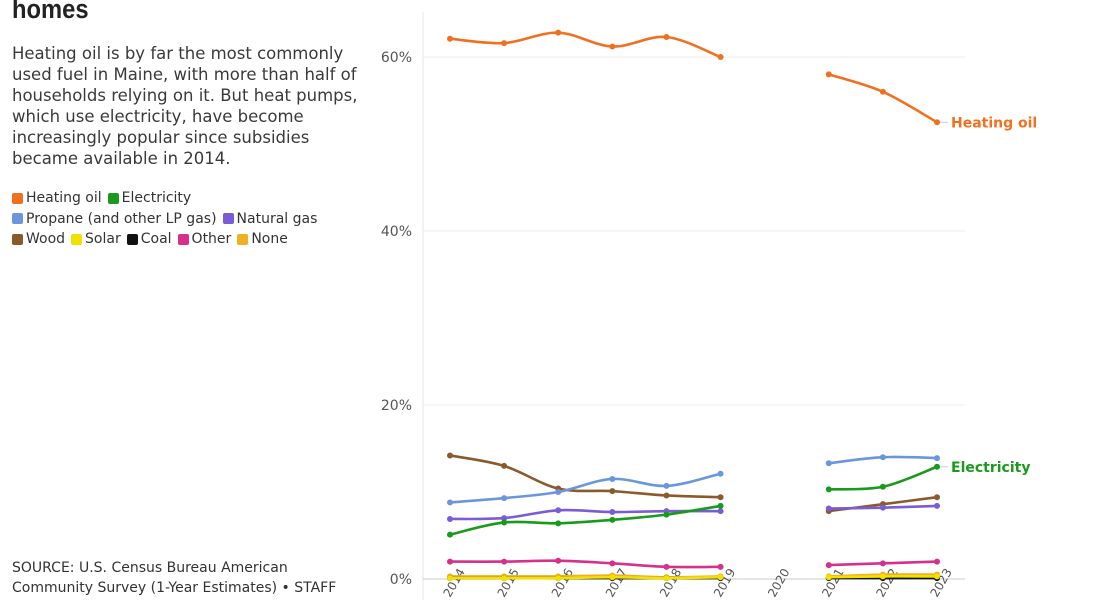 The height and width of the screenshot is (600, 1095). What do you see at coordinates (396, 406) in the screenshot?
I see `y-tick-label: 20%` at bounding box center [396, 406].